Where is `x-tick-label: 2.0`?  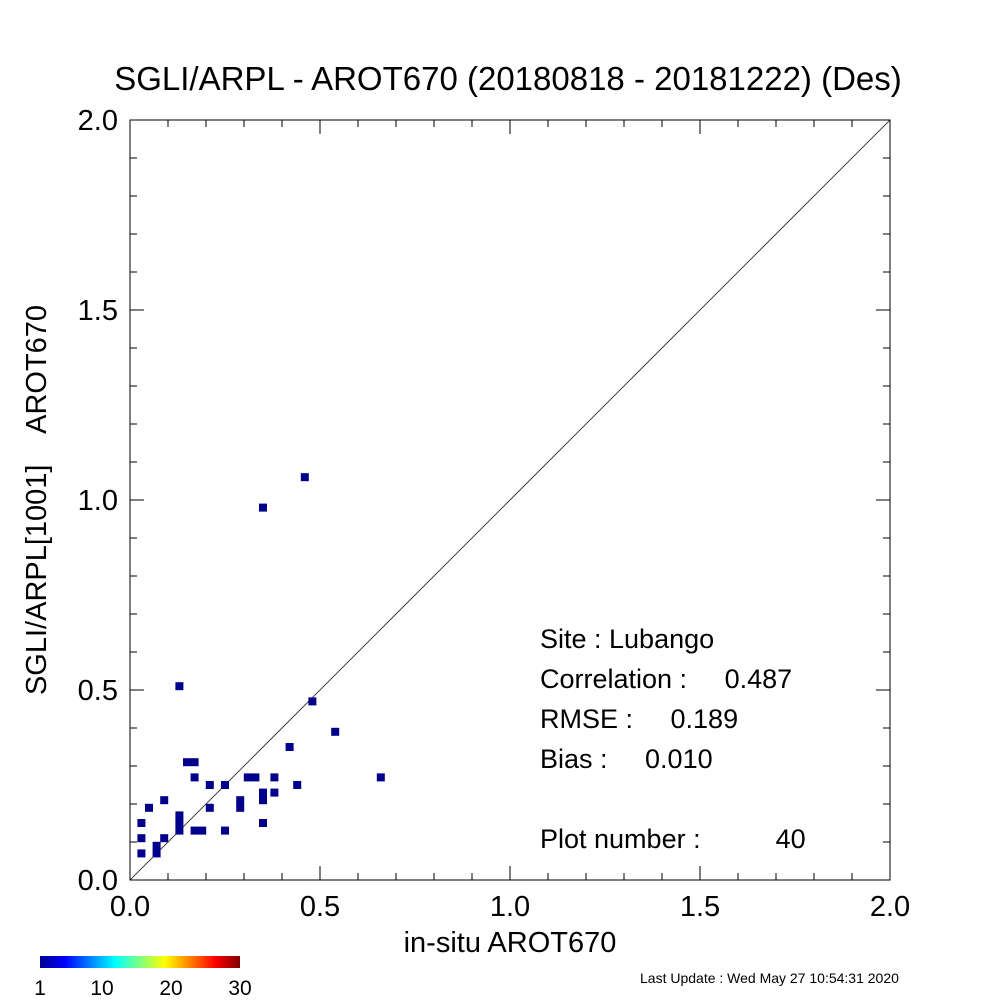
x-tick-label: 2.0 is located at coordinates (890, 907).